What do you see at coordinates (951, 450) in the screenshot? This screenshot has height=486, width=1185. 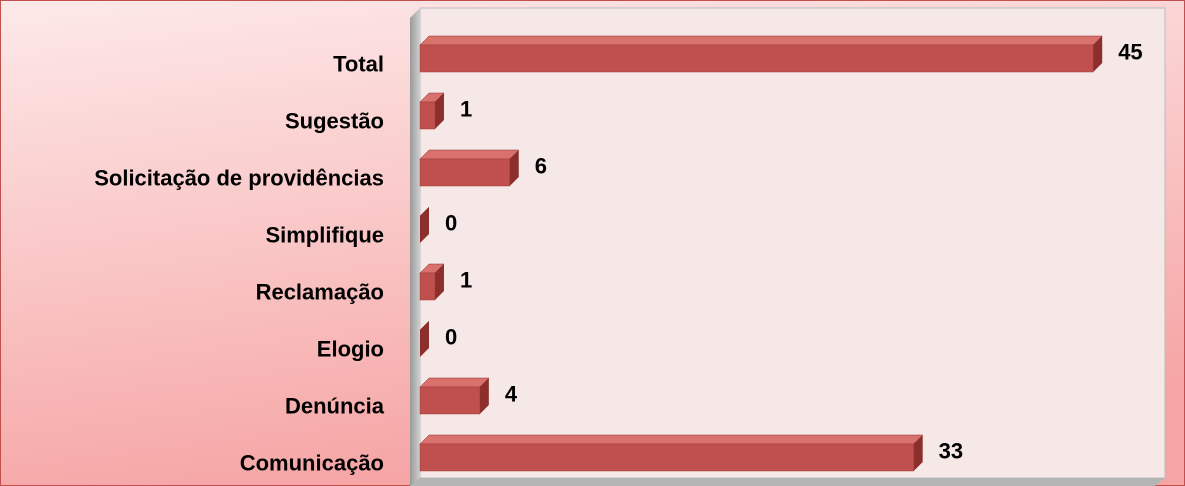 I see `value-label: 33` at bounding box center [951, 450].